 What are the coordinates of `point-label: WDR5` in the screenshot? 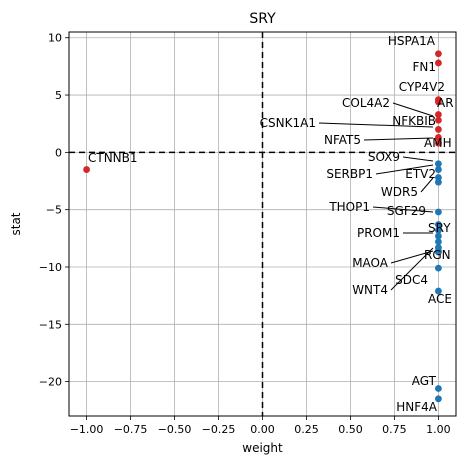 It's located at (399, 192).